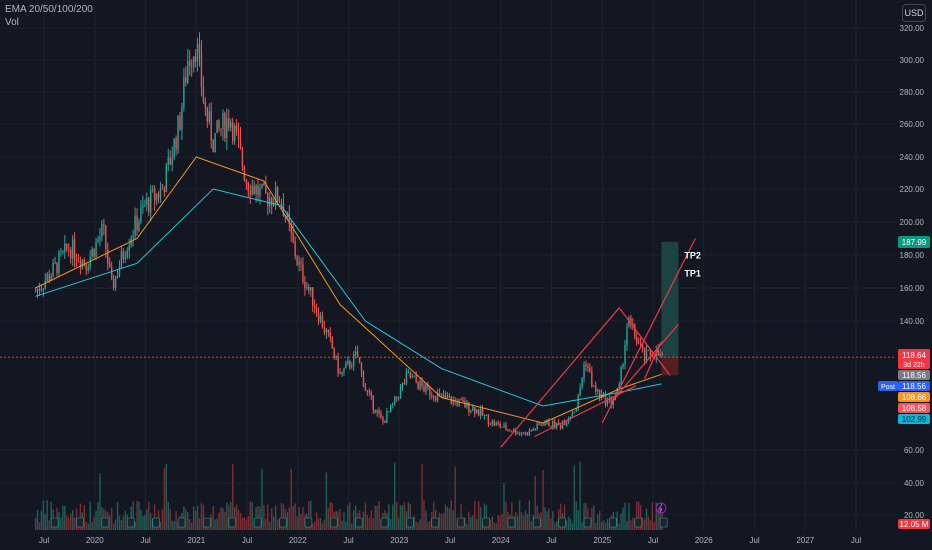 This screenshot has height=550, width=932. What do you see at coordinates (754, 540) in the screenshot?
I see `x-tick-label: Jul` at bounding box center [754, 540].